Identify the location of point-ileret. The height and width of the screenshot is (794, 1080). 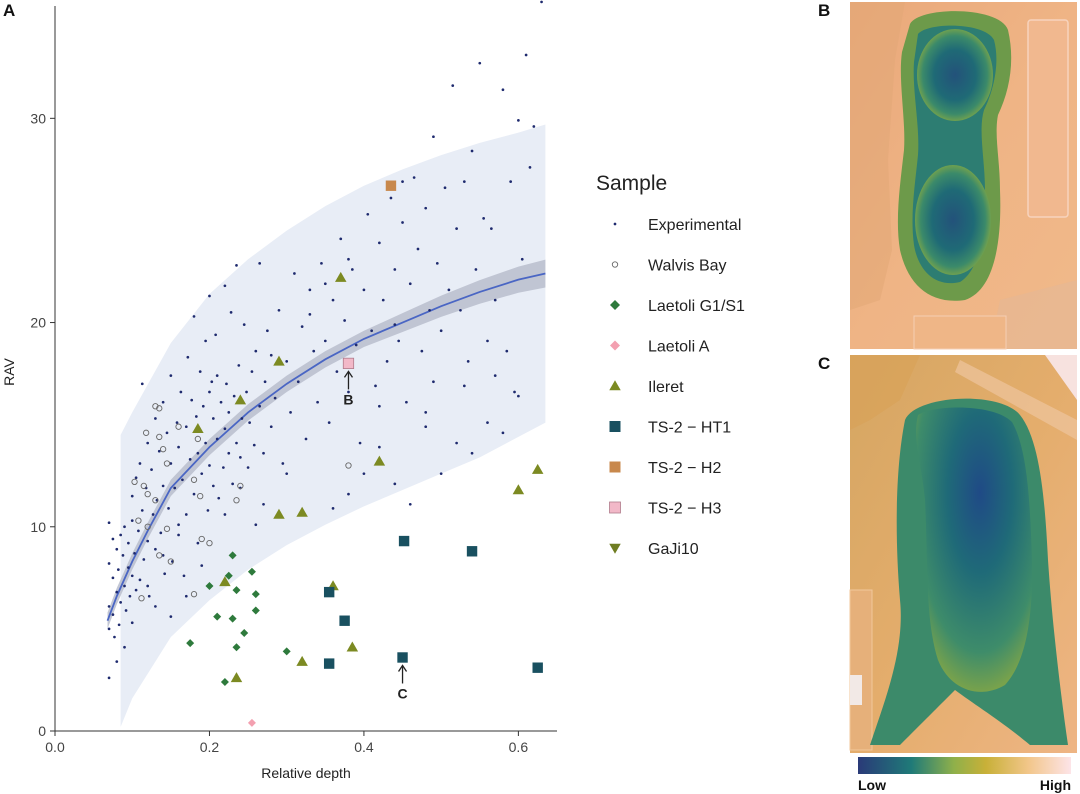
(352, 646).